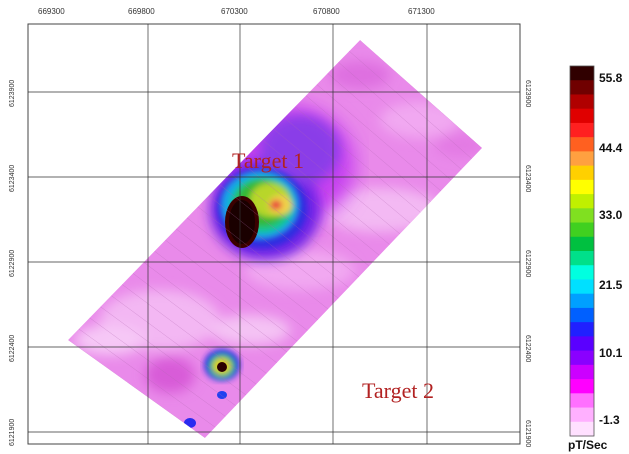  What do you see at coordinates (12, 93) in the screenshot?
I see `y-tick-label-left: 6123900` at bounding box center [12, 93].